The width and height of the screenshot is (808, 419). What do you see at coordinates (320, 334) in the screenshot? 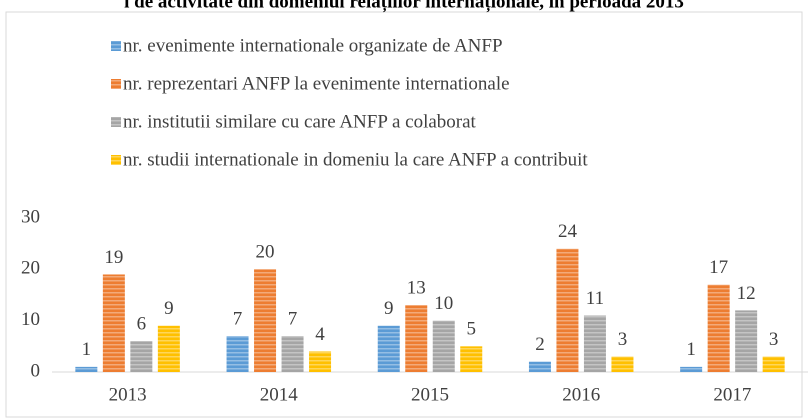
I see `data-label: 4` at bounding box center [320, 334].